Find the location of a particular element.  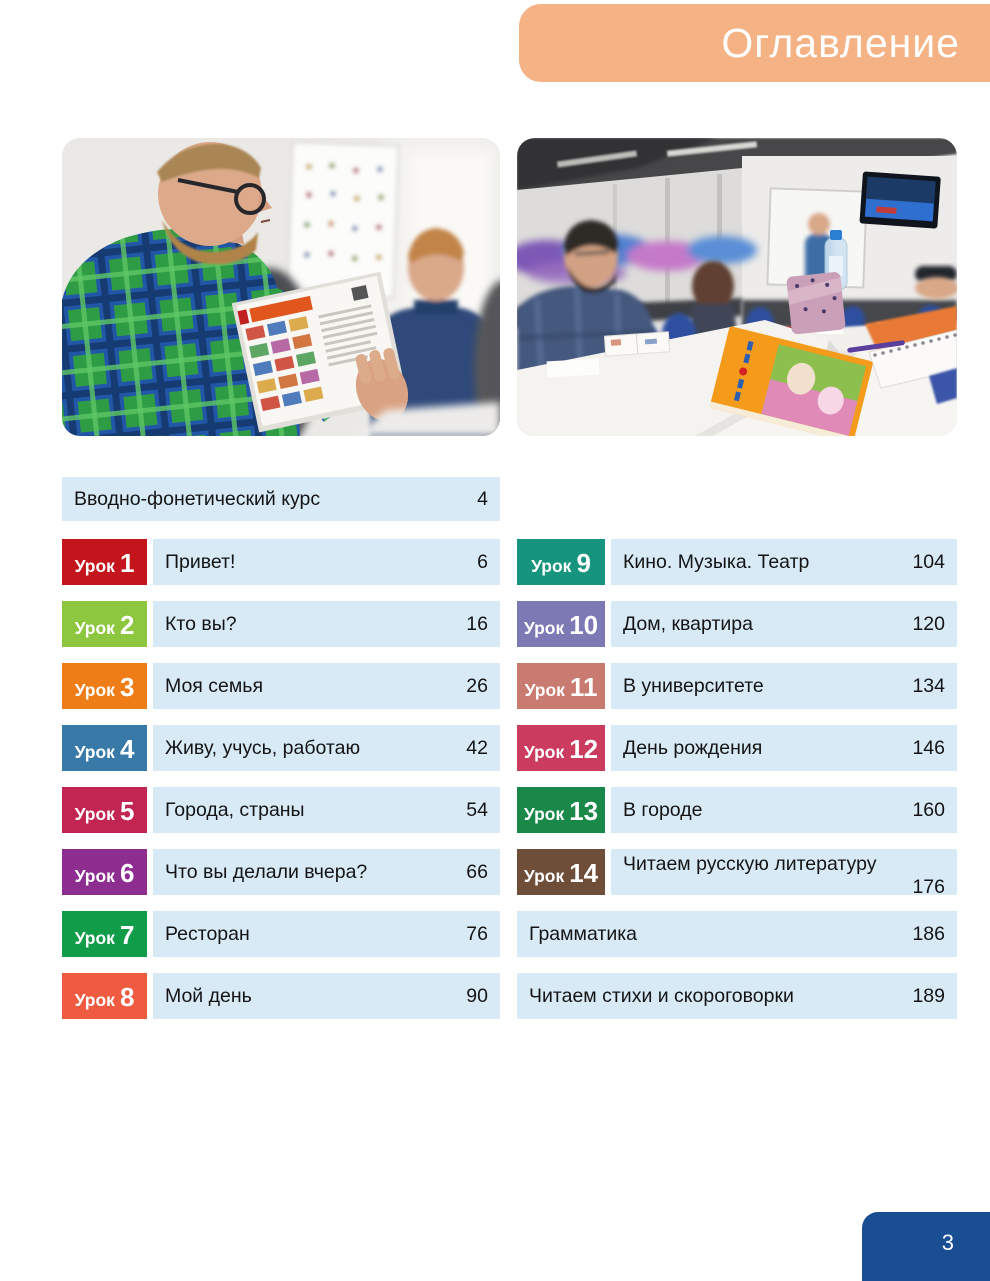

badge-number: 9 is located at coordinates (583, 563).